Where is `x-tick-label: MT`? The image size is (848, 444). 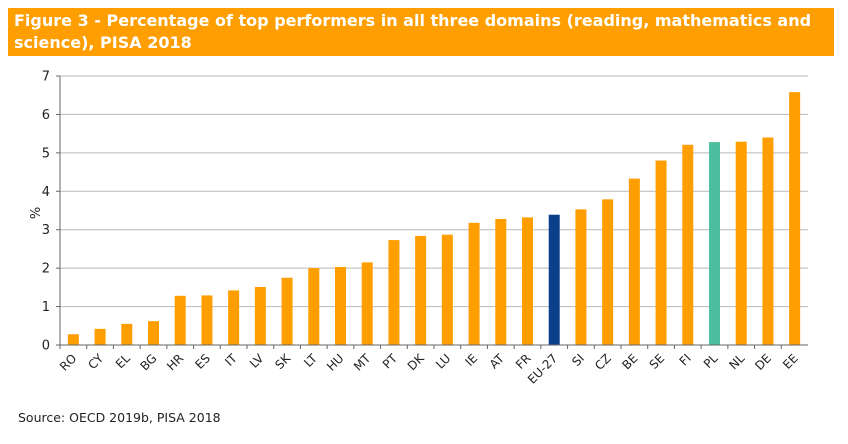 x-tick-label: MT is located at coordinates (362, 362).